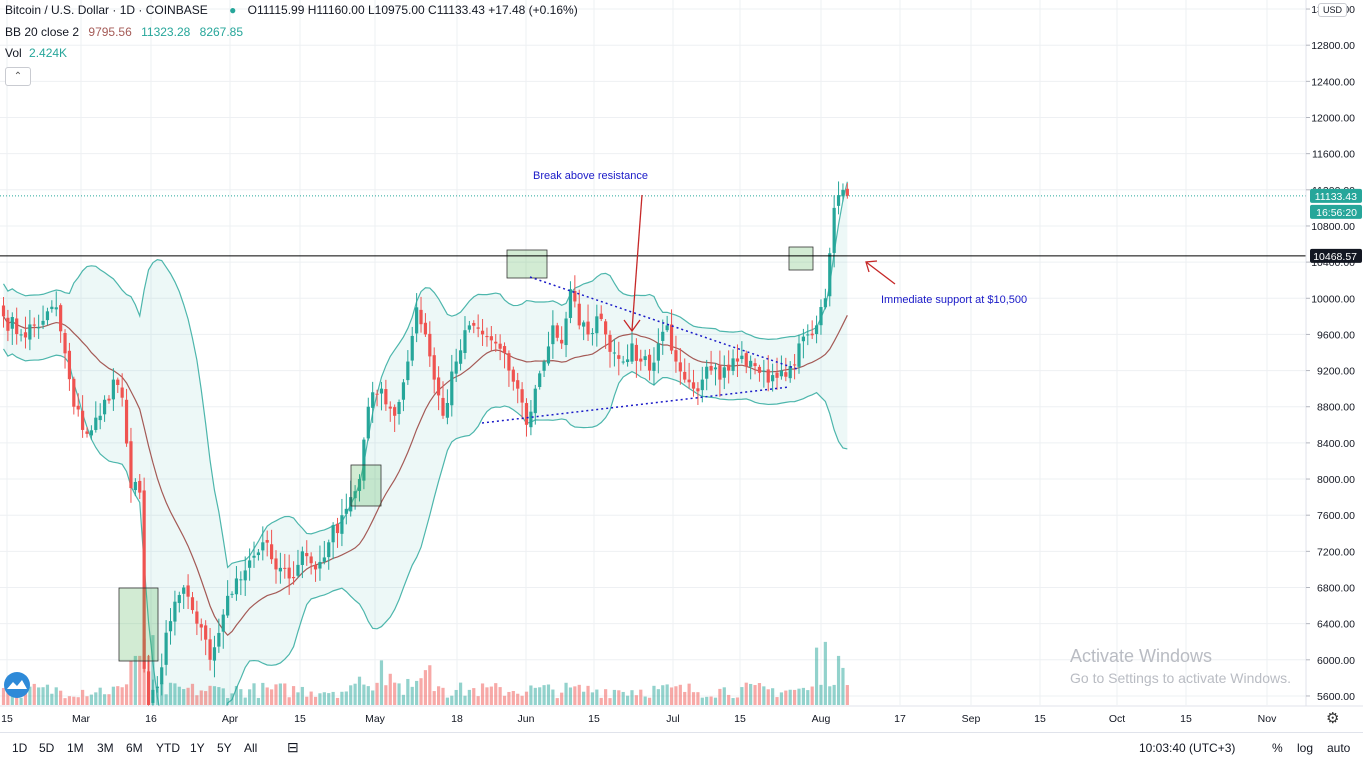 The width and height of the screenshot is (1363, 766). What do you see at coordinates (1336, 480) in the screenshot?
I see `price-tick-label: 8000.00` at bounding box center [1336, 480].